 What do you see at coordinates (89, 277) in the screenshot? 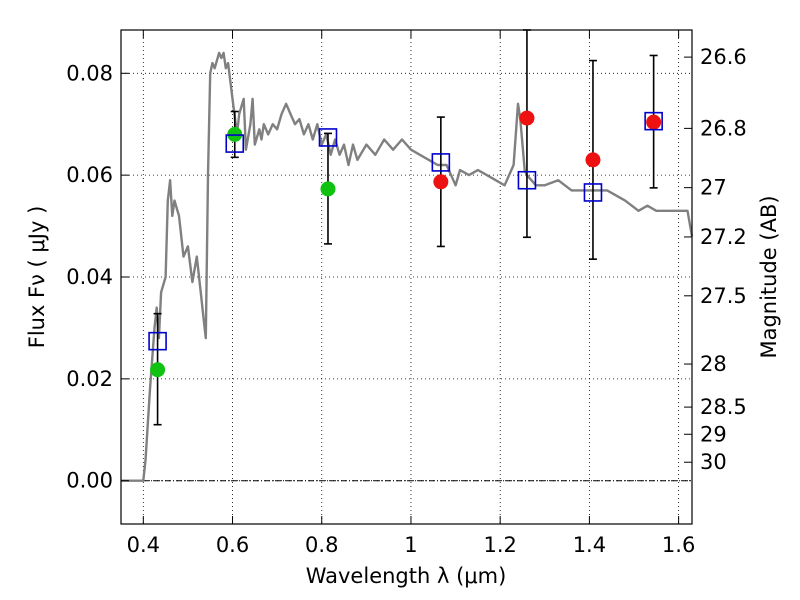
I see `y-tick-label-2: 0.04` at bounding box center [89, 277].